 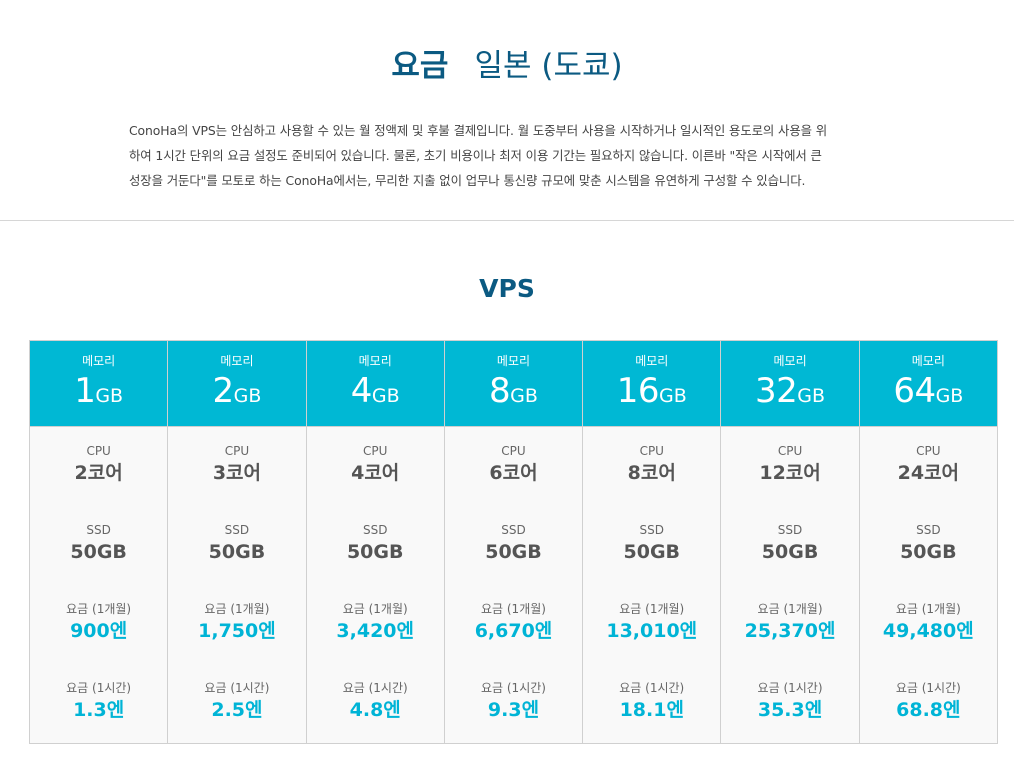 I want to click on cpu-value: 2코어, so click(x=98, y=473).